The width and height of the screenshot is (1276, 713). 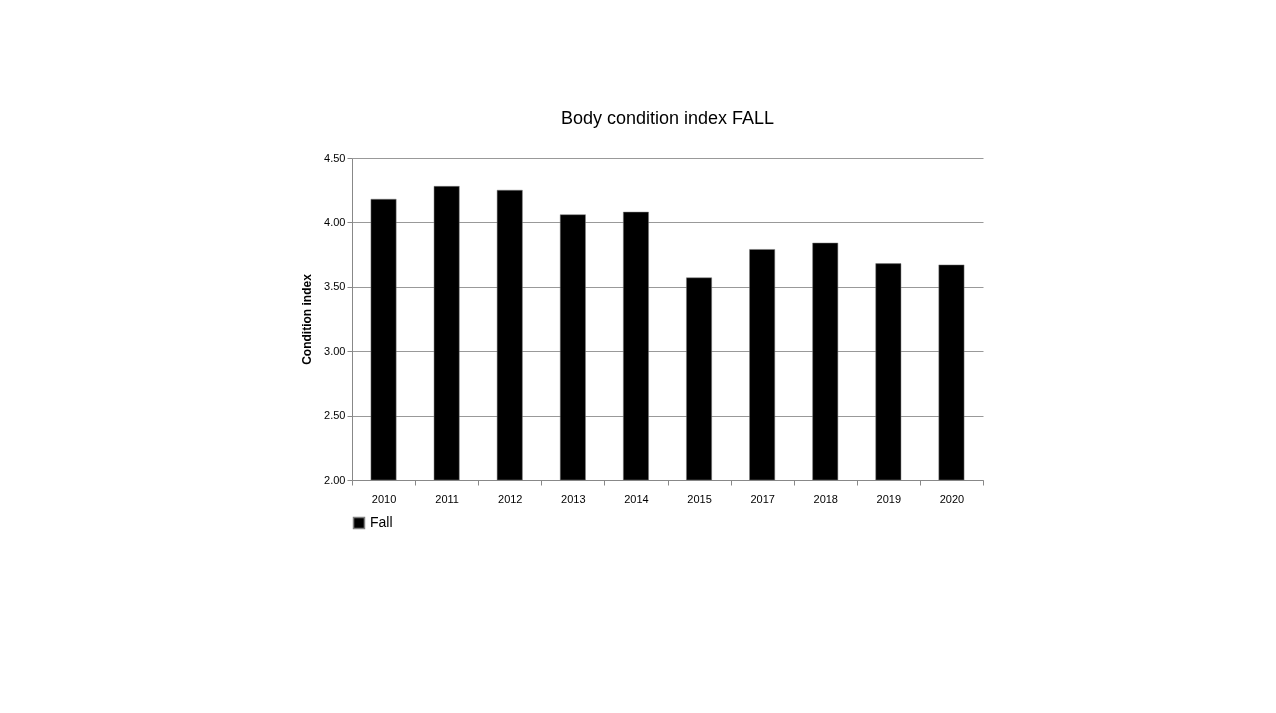 I want to click on y-tick-label: 4.50, so click(x=335, y=157).